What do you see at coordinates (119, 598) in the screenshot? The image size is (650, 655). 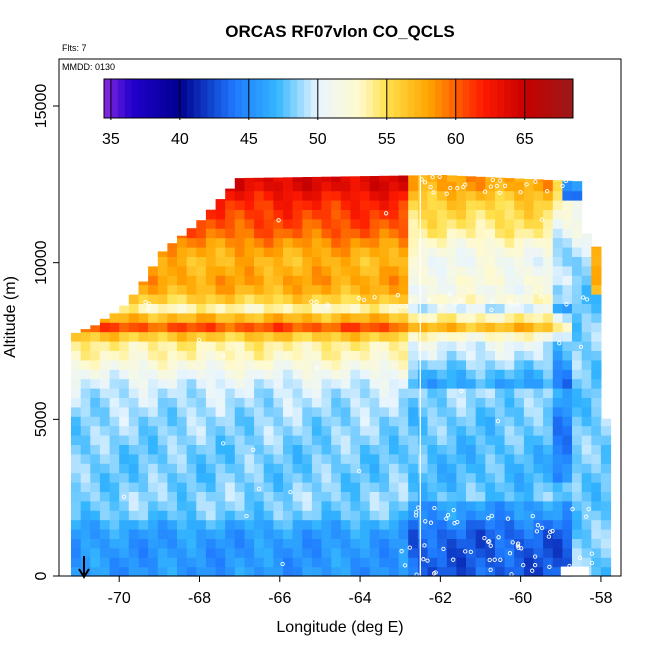 I see `x-tick-label: -70` at bounding box center [119, 598].